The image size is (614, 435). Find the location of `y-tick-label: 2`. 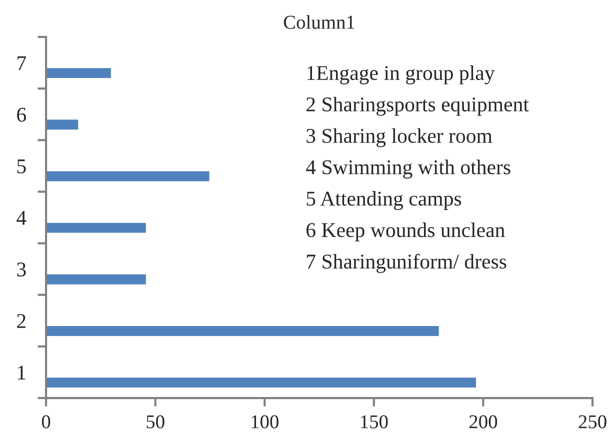

y-tick-label: 2 is located at coordinates (21, 321).